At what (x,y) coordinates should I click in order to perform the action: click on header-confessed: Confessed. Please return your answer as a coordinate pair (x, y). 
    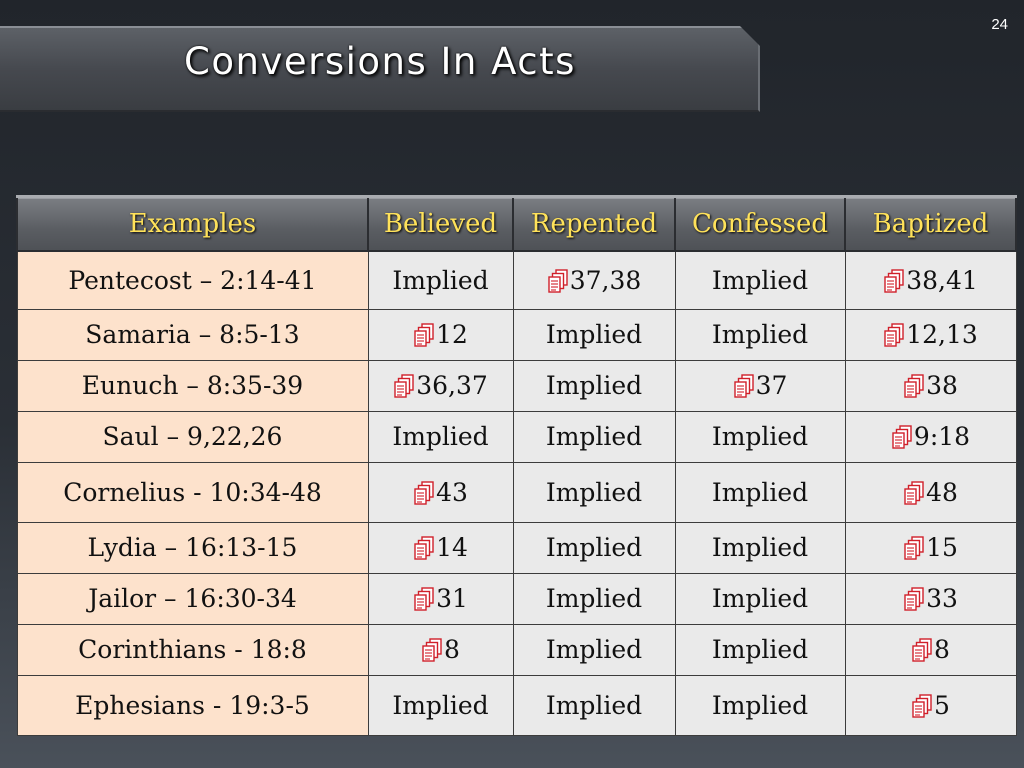
    Looking at the image, I should click on (760, 223).